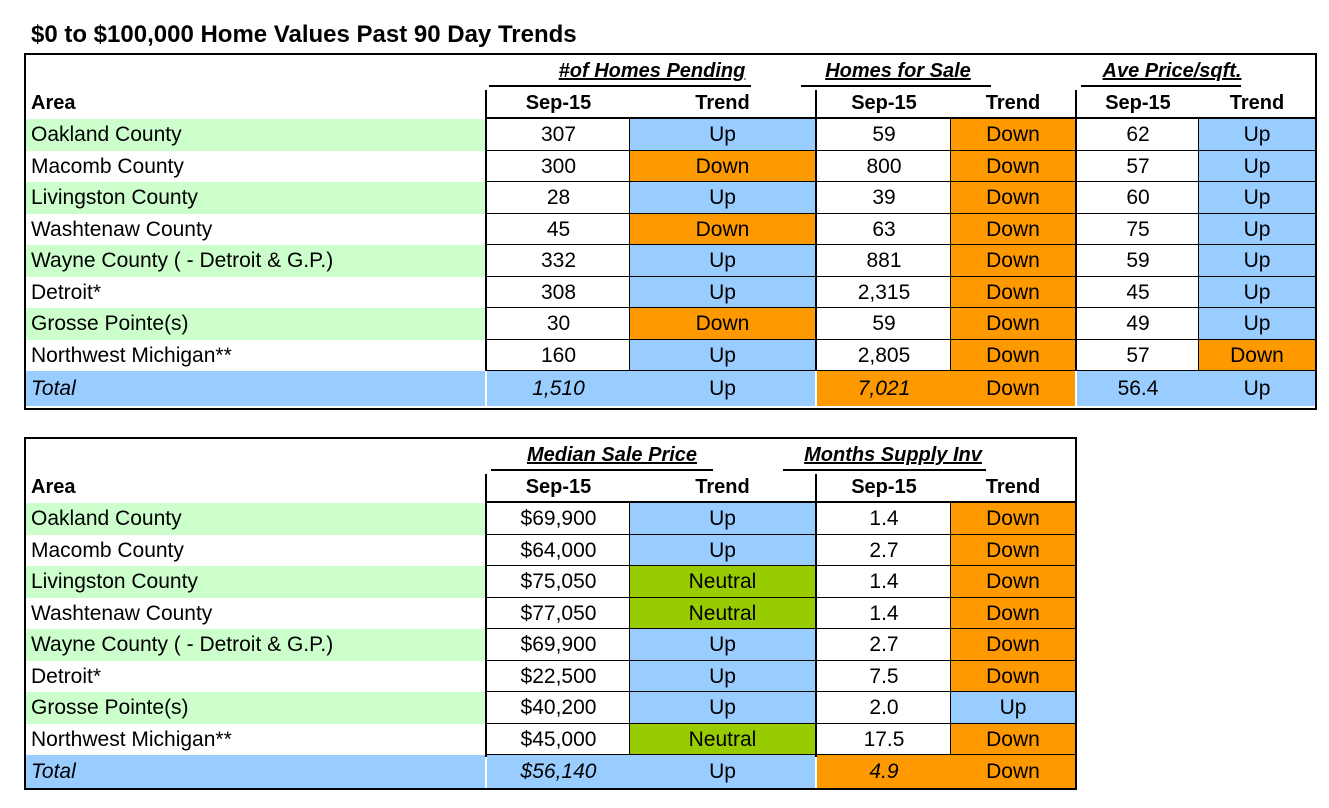 The height and width of the screenshot is (808, 1329). What do you see at coordinates (558, 198) in the screenshot?
I see `value-cell: 28` at bounding box center [558, 198].